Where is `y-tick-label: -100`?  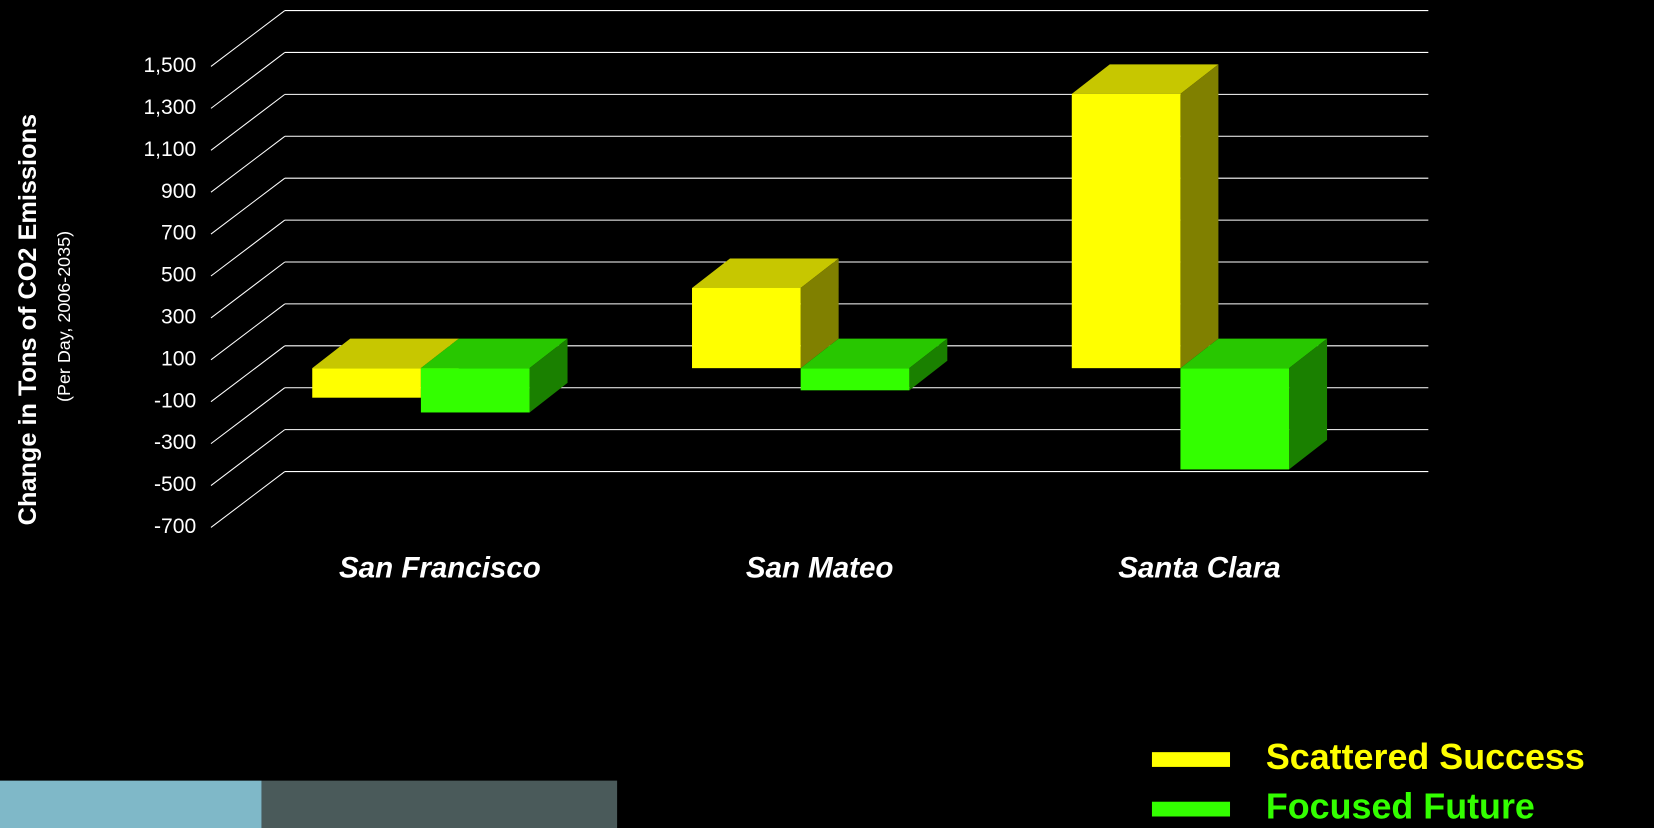 y-tick-label: -100 is located at coordinates (175, 400).